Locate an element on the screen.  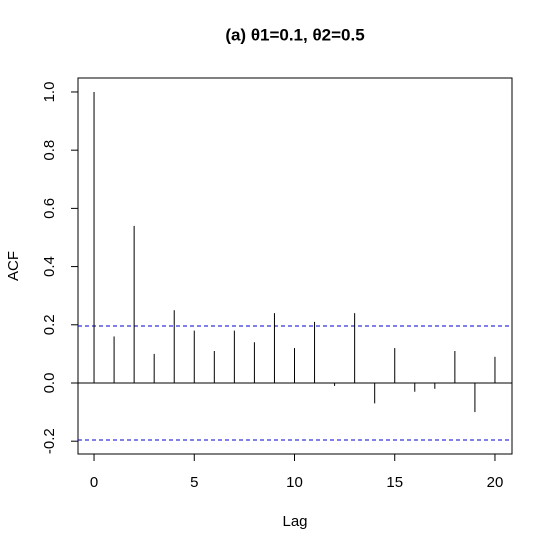
x-tick-label: 10 is located at coordinates (294, 482).